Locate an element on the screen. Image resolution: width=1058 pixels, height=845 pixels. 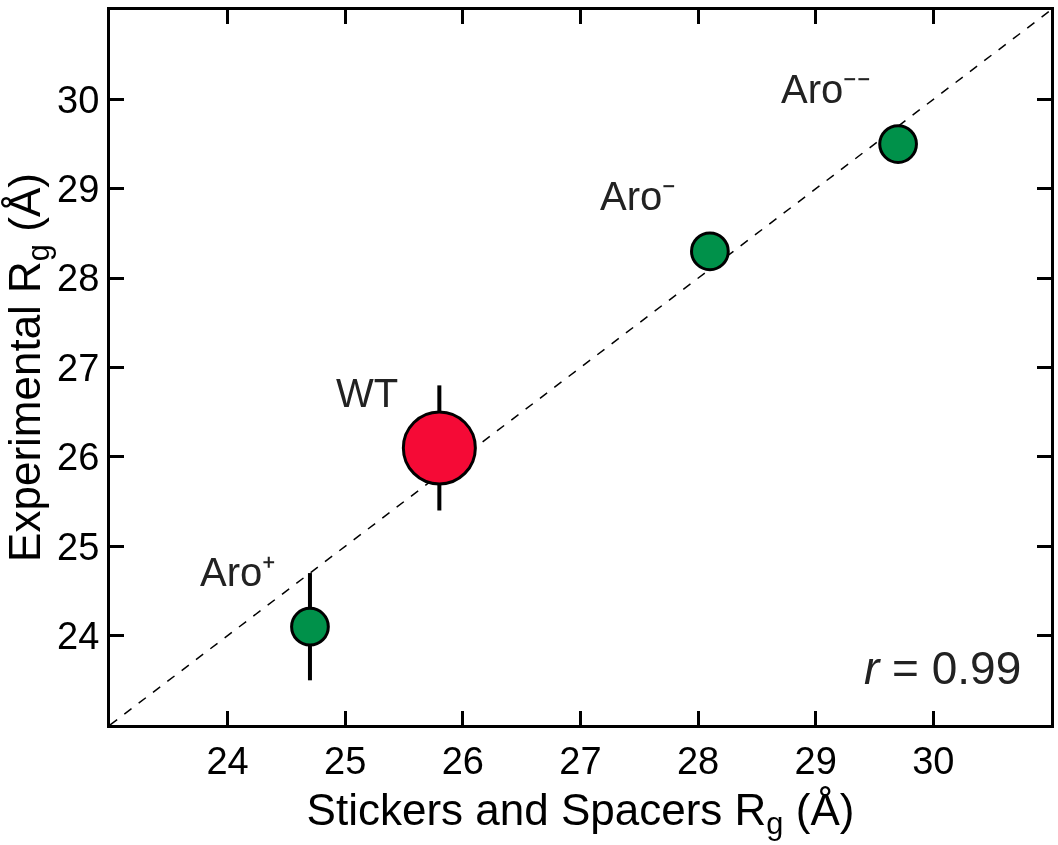
annotation: Aro⁻ is located at coordinates (638, 196).